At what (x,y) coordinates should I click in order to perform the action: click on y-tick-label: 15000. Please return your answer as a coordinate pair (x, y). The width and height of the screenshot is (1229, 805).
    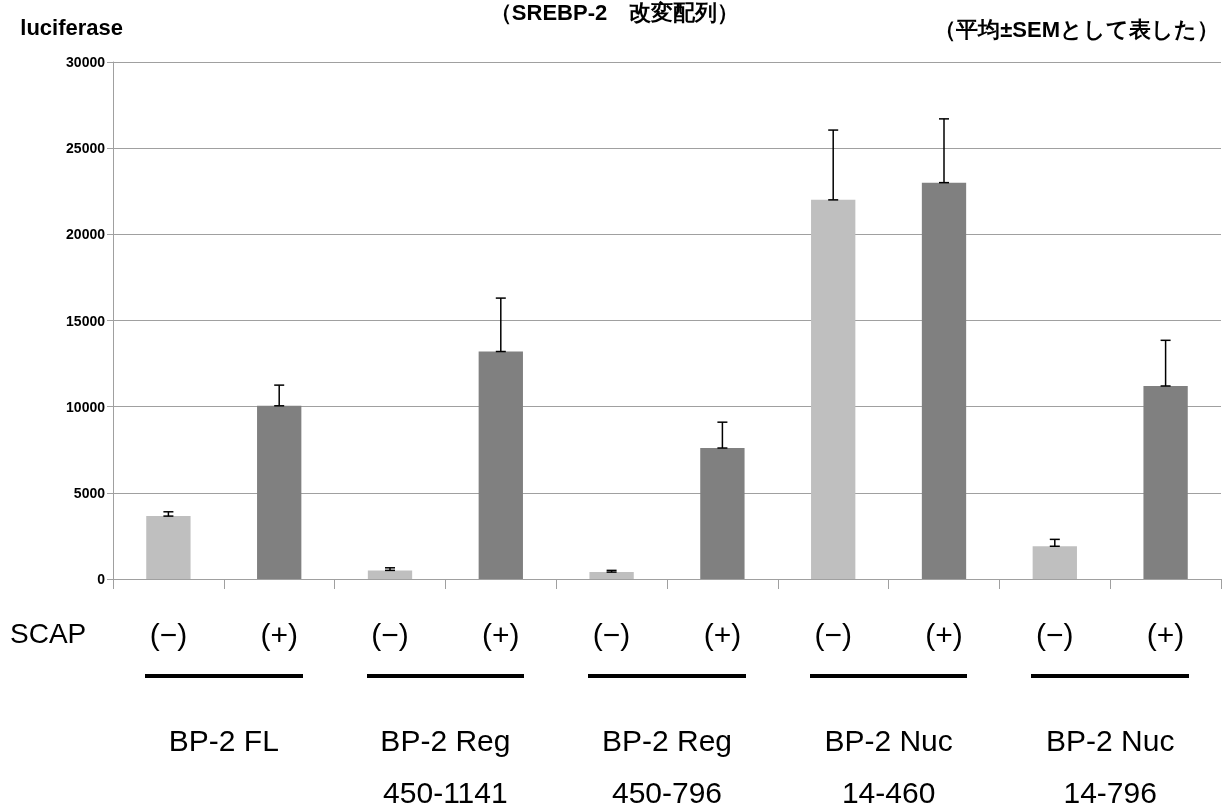
    Looking at the image, I should click on (86, 320).